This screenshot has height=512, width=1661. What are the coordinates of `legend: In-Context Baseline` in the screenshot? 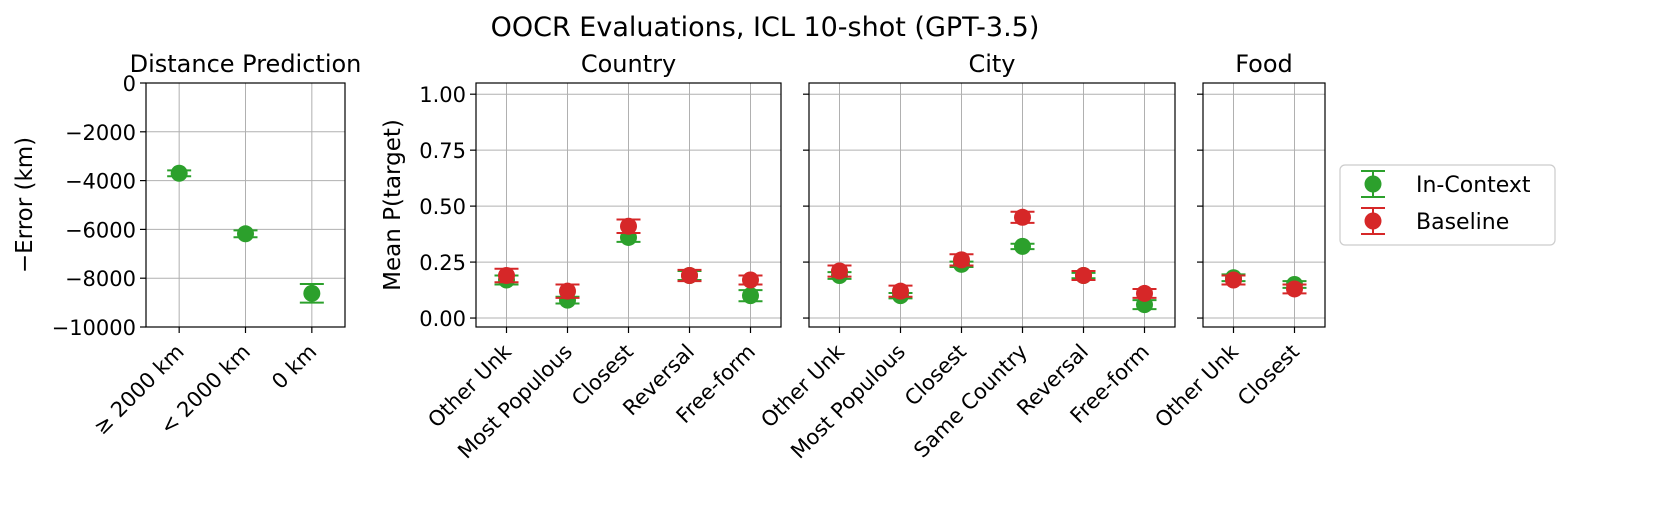 It's located at (1447, 205).